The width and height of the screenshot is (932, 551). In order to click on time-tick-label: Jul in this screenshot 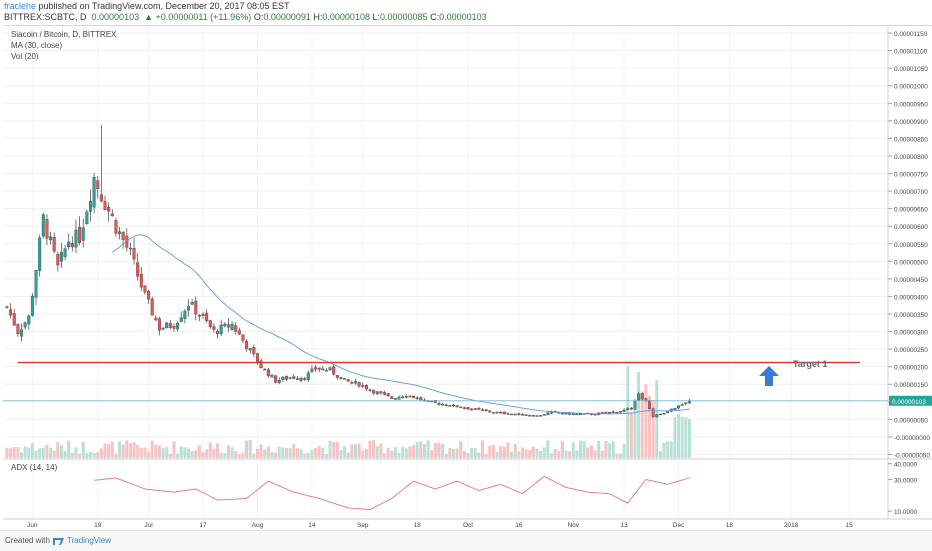, I will do `click(148, 525)`.